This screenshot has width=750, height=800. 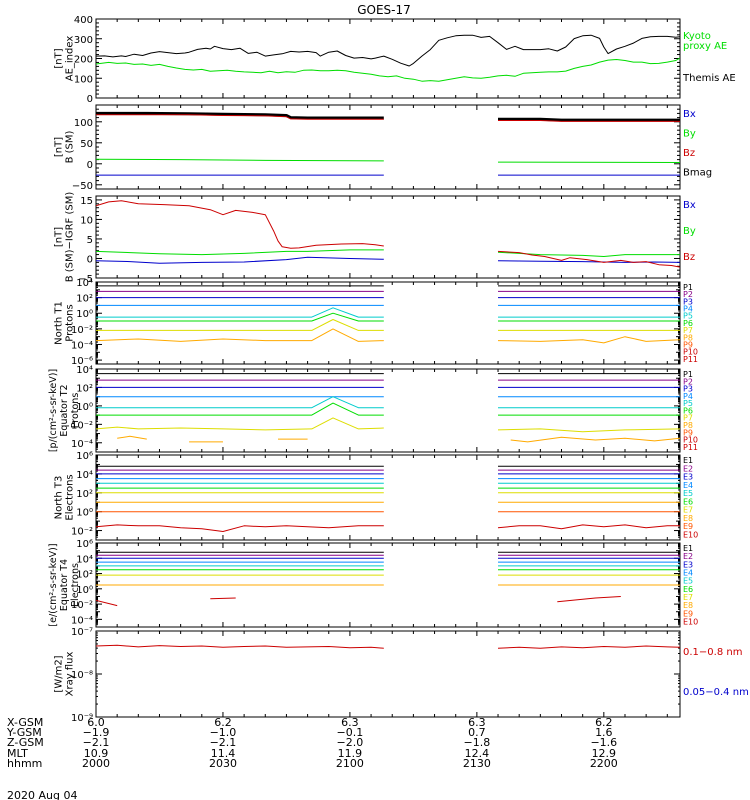 I want to click on legend-item: P2, so click(x=688, y=381).